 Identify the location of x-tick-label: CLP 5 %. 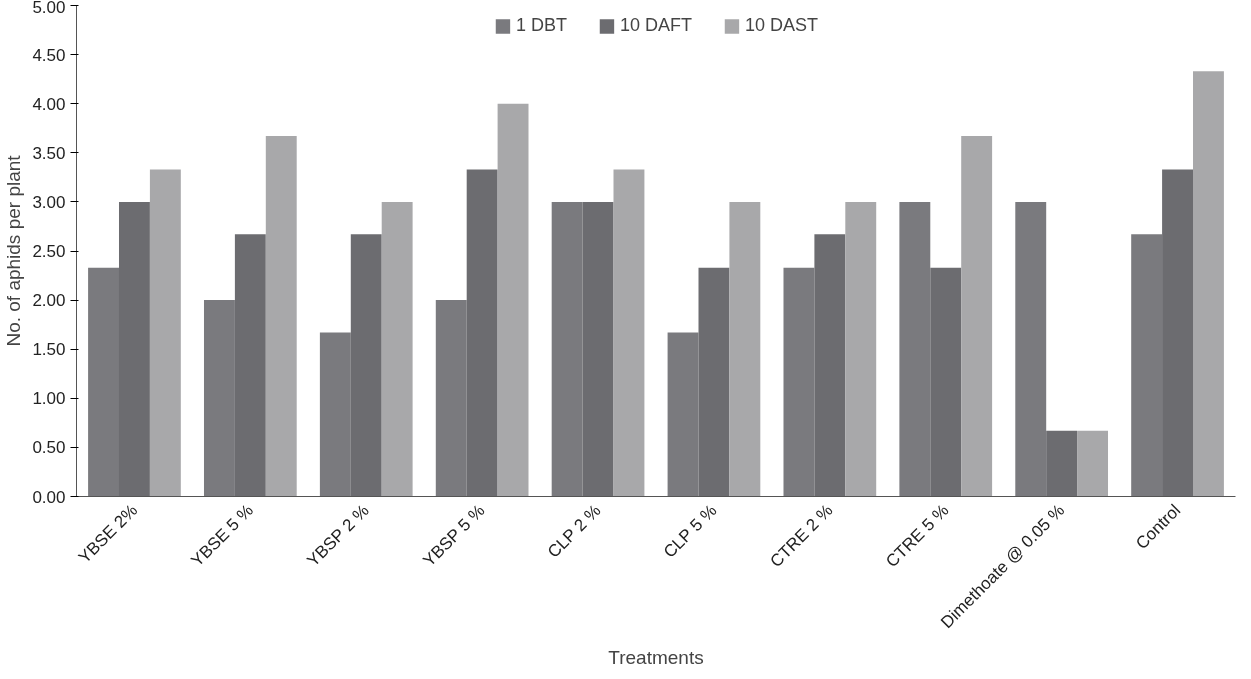
(690, 531).